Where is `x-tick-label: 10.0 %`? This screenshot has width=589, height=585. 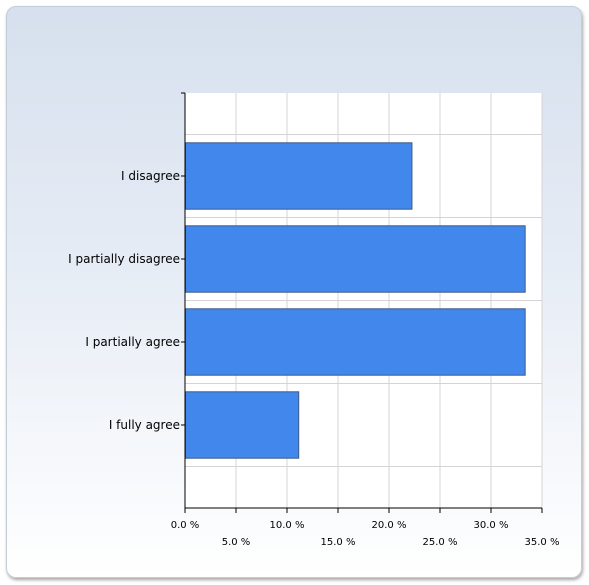
x-tick-label: 10.0 % is located at coordinates (287, 525).